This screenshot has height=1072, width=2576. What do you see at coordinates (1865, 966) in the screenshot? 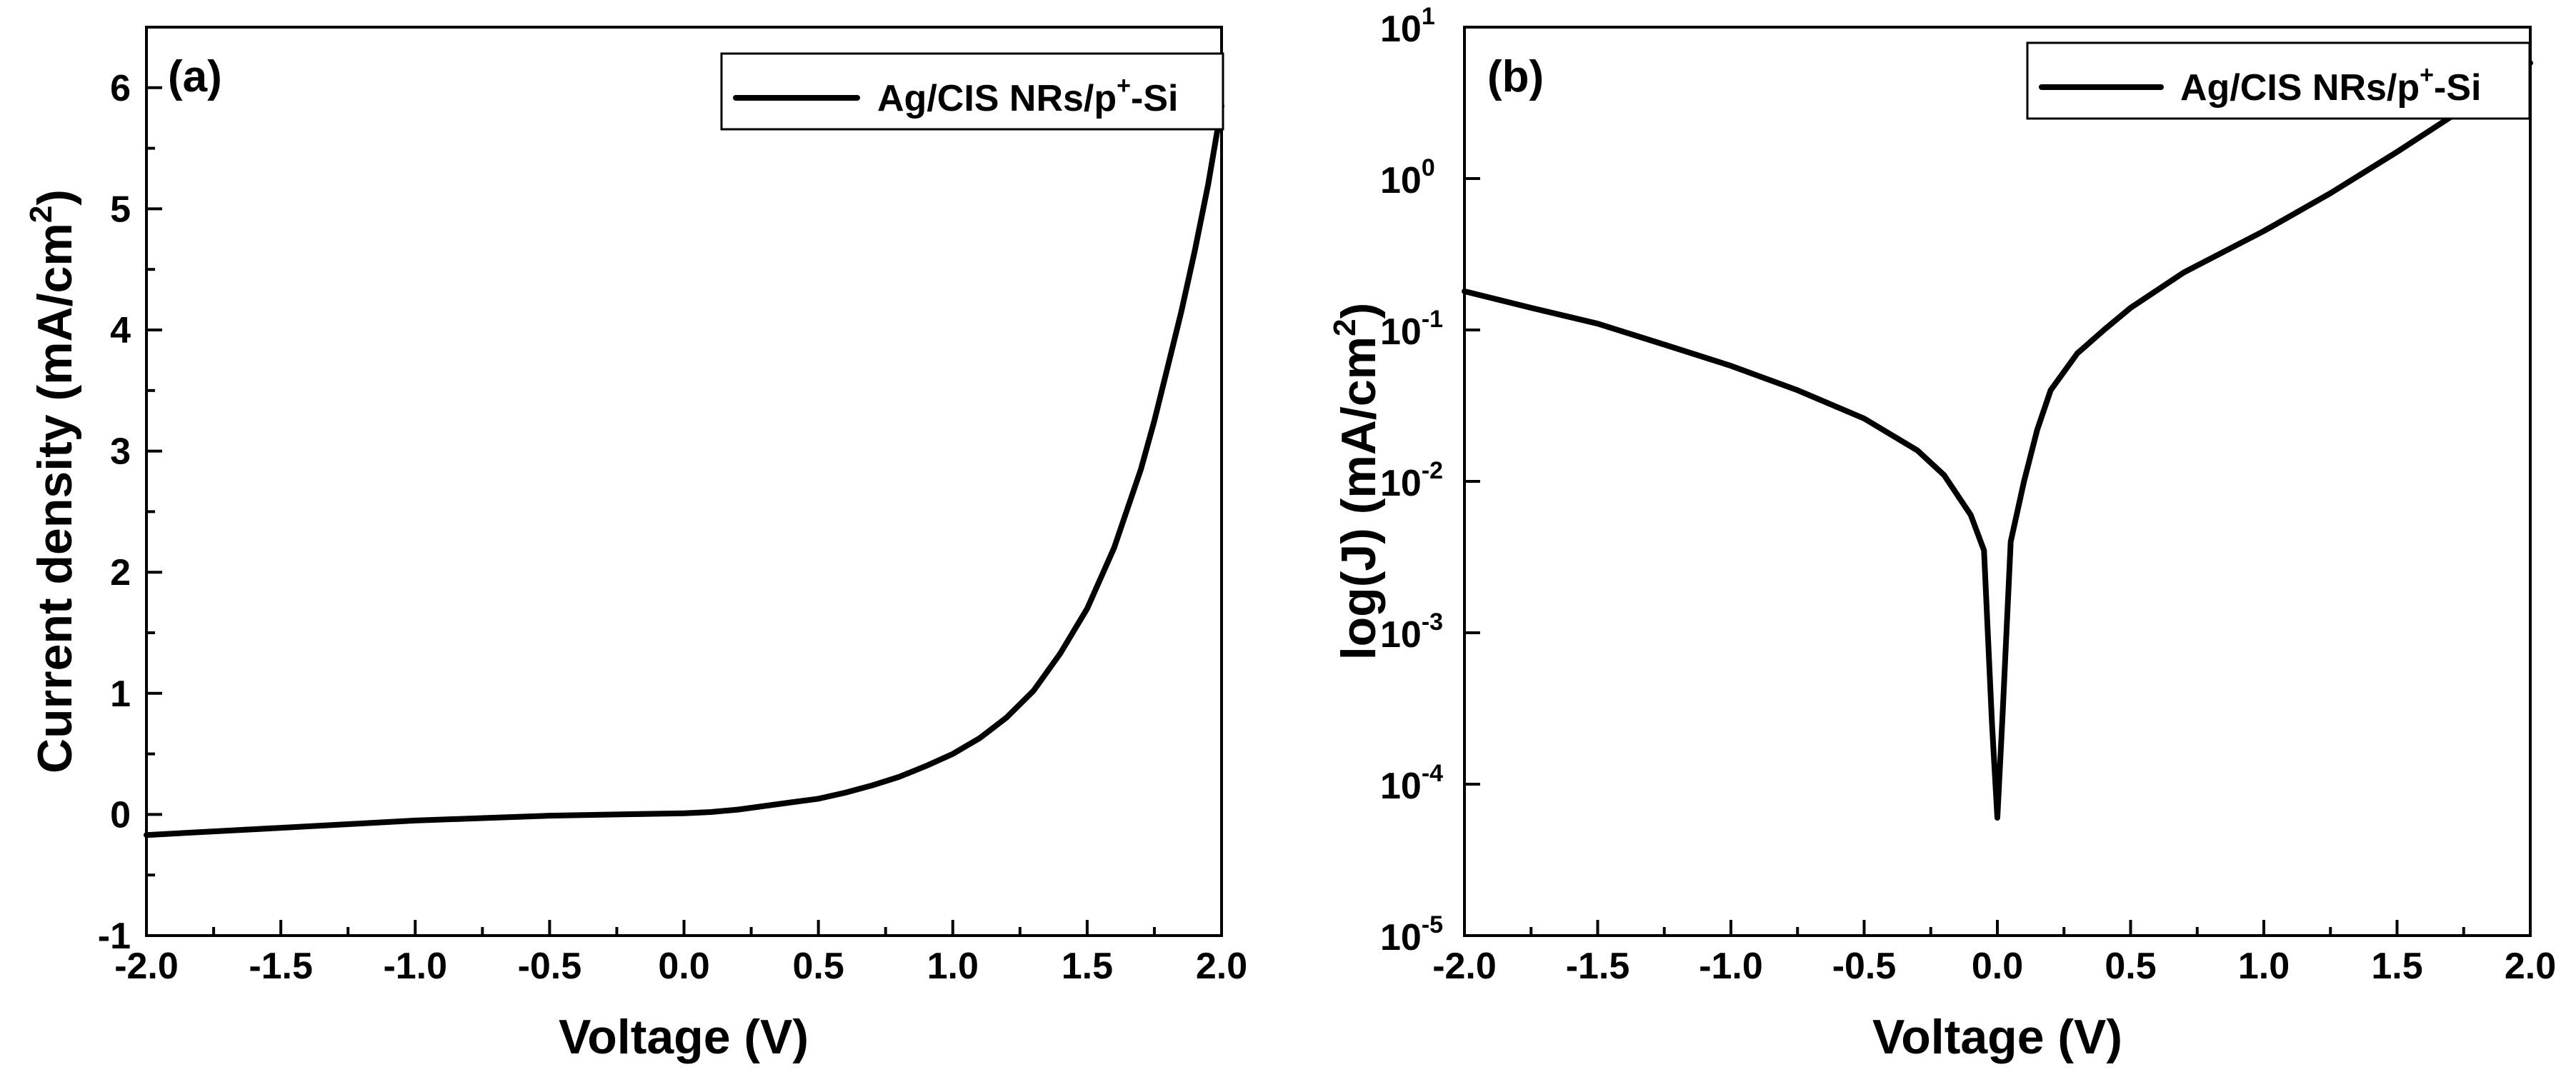
I see `panel-b-x-tick-label: -0.5` at bounding box center [1865, 966].